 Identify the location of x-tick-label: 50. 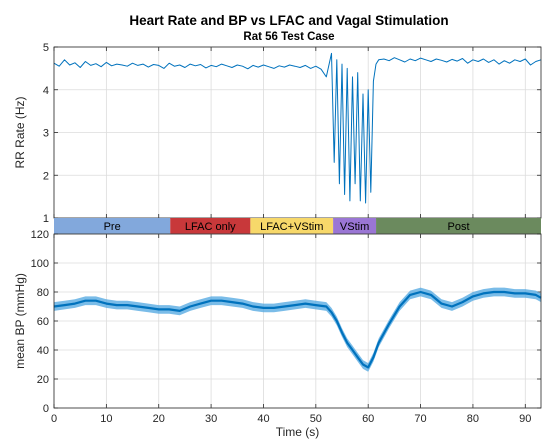
(316, 419).